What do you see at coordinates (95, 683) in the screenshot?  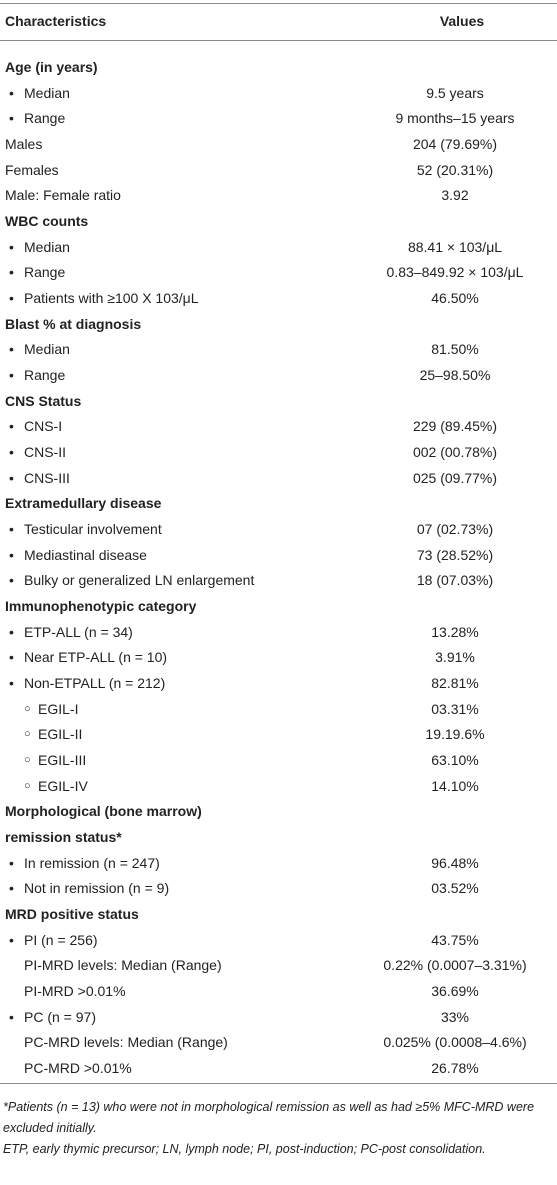 I see `row-label: Non-ETPALL (n = 212)` at bounding box center [95, 683].